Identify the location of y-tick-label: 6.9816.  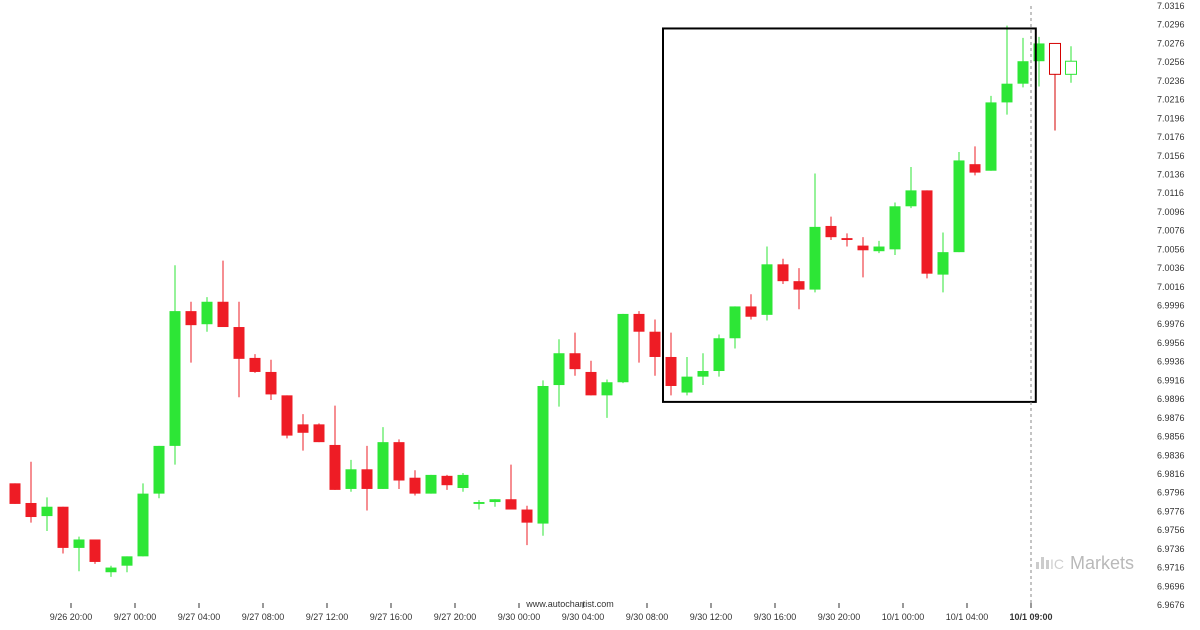
(1171, 474).